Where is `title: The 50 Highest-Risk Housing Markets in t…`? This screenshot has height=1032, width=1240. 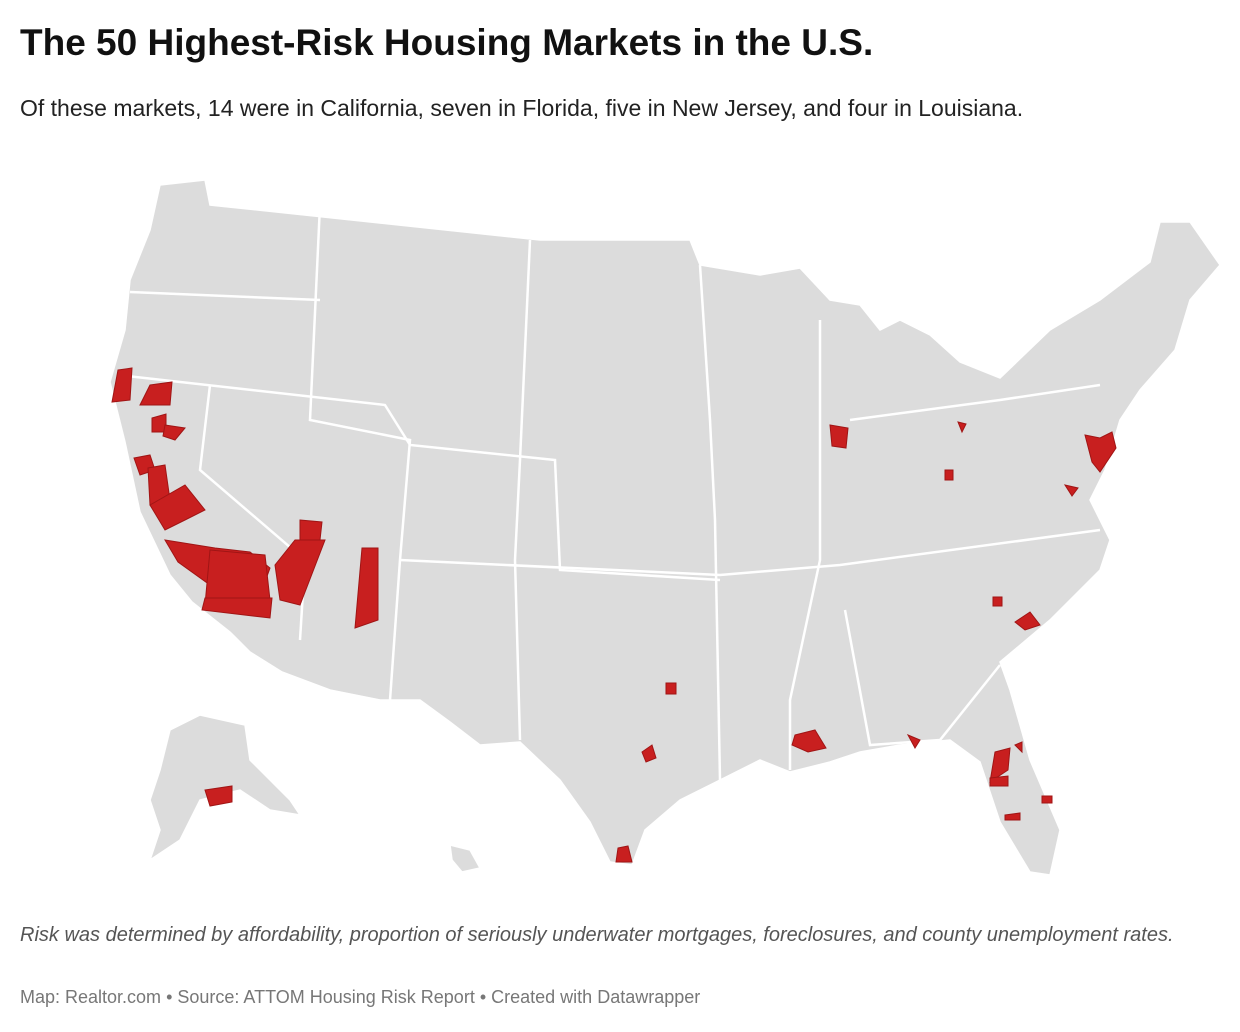
title: The 50 Highest-Risk Housing Markets in t… is located at coordinates (447, 42).